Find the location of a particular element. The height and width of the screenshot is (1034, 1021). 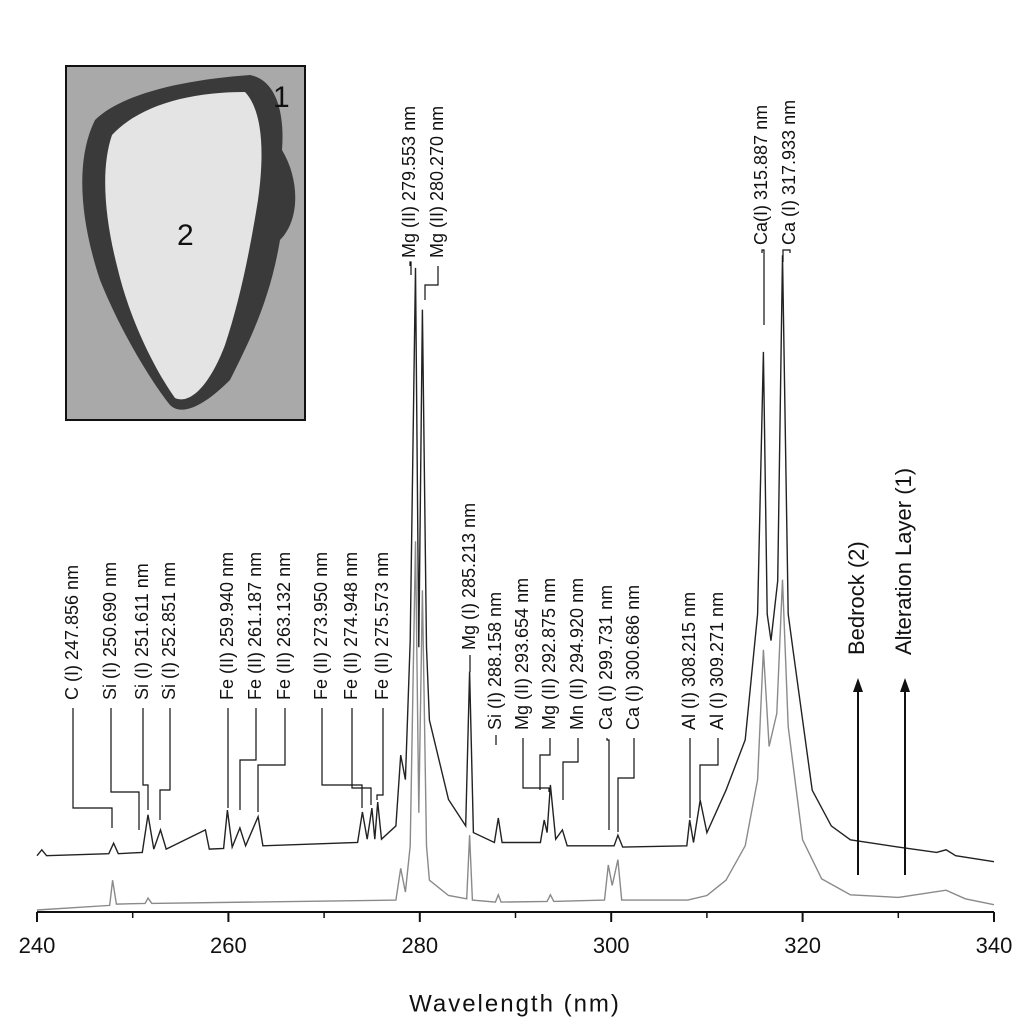

x-axis-label: Wavelength (nm) is located at coordinates (515, 1003).